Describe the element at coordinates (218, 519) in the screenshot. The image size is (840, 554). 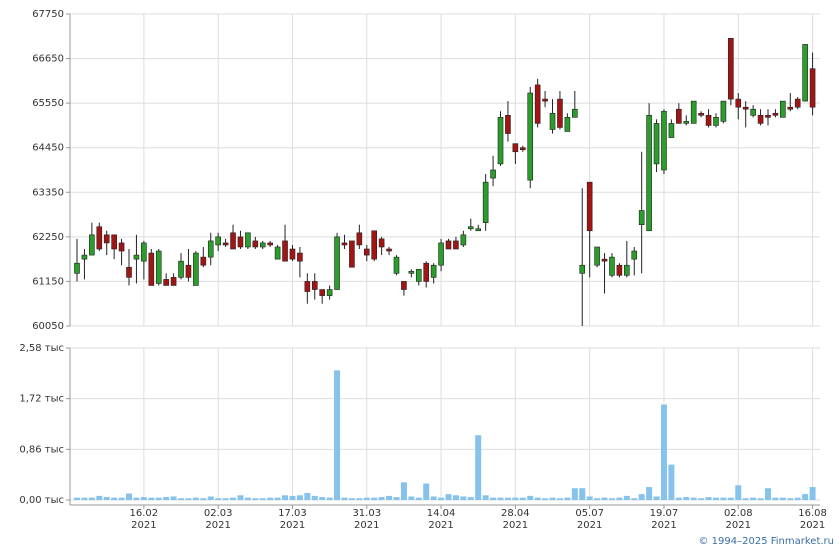
I see `x-tick-label: 02.03 2021` at that location.